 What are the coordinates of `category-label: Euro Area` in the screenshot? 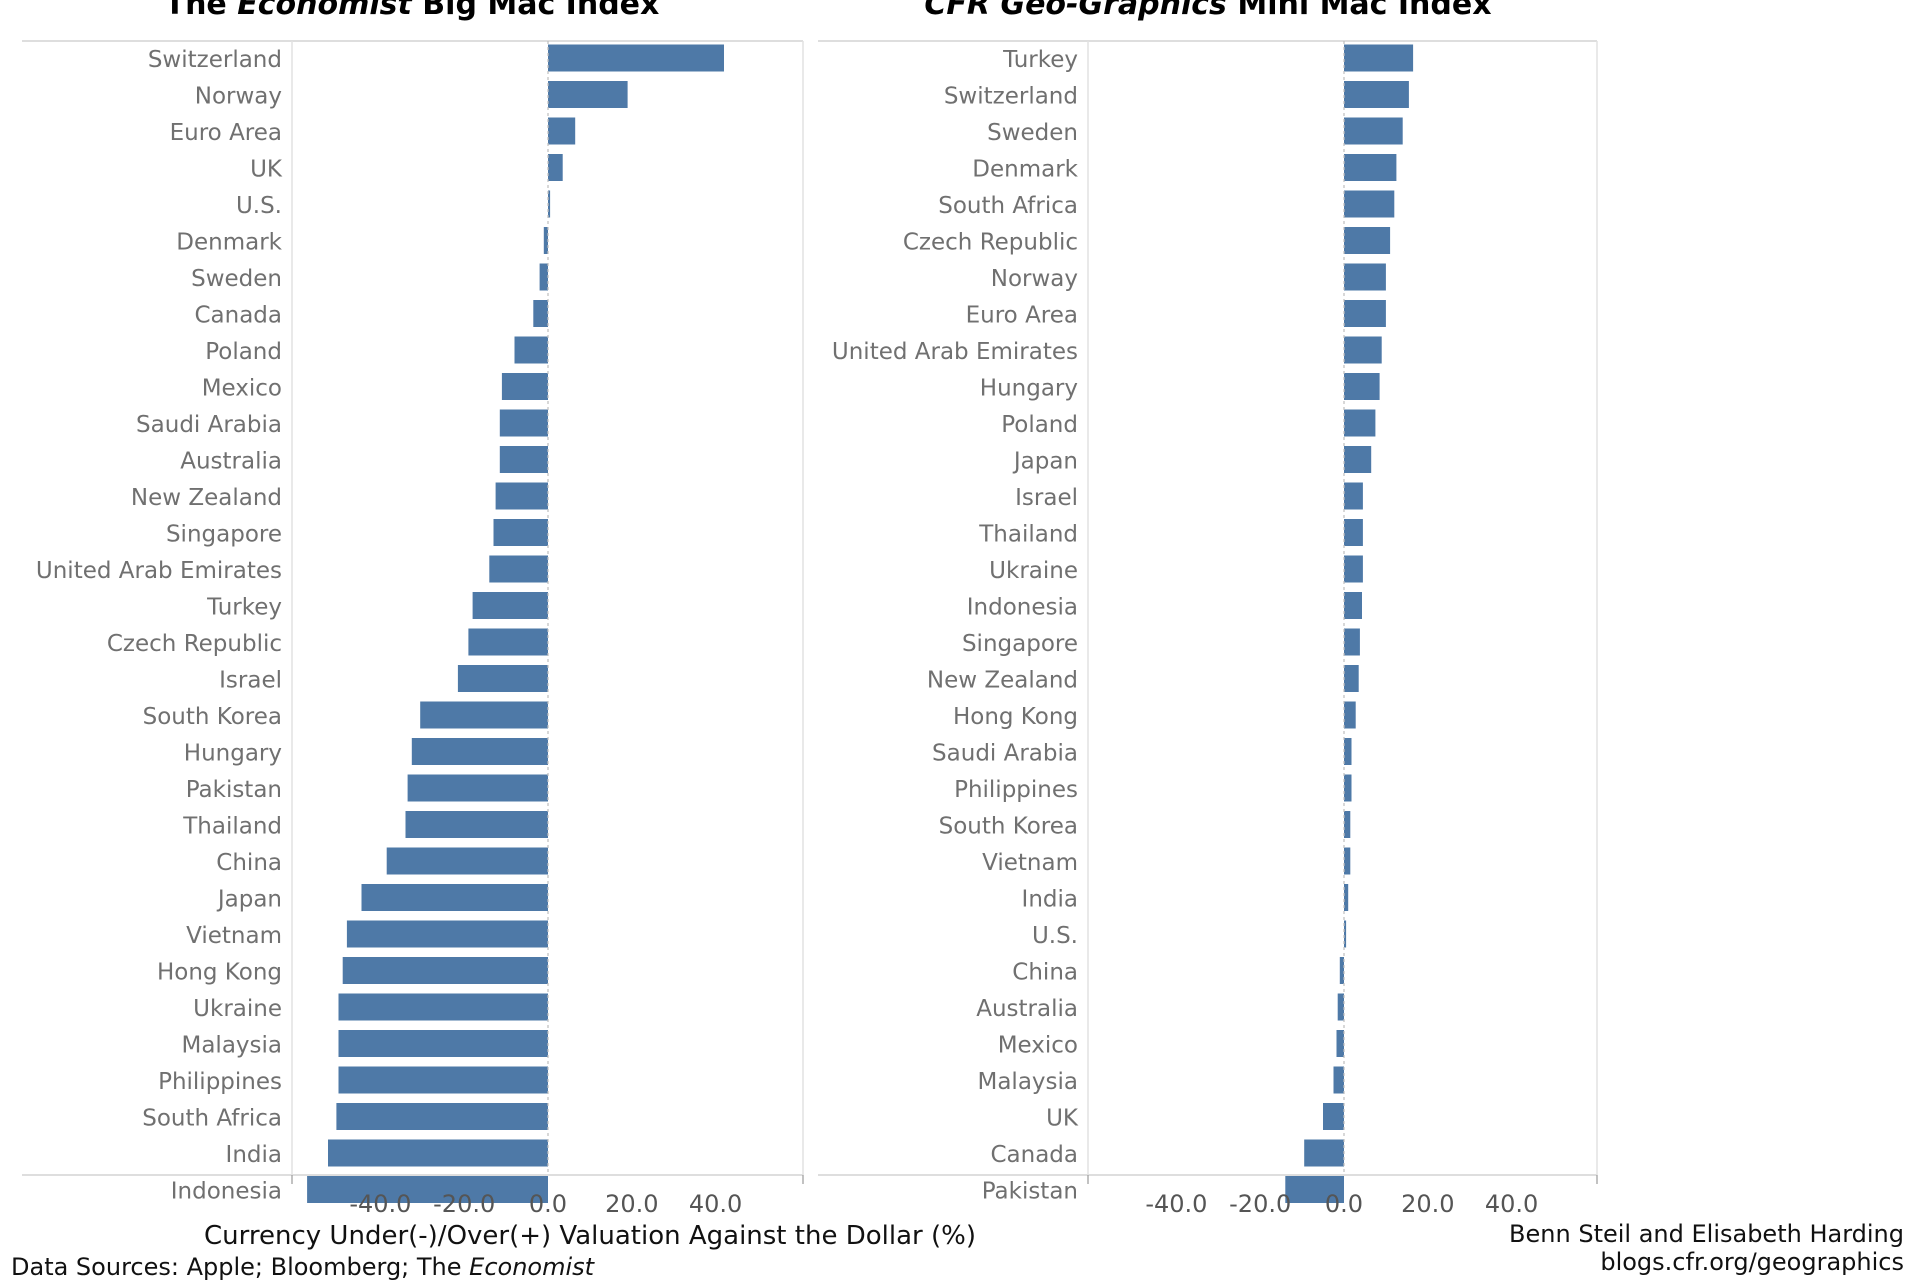 It's located at (226, 133).